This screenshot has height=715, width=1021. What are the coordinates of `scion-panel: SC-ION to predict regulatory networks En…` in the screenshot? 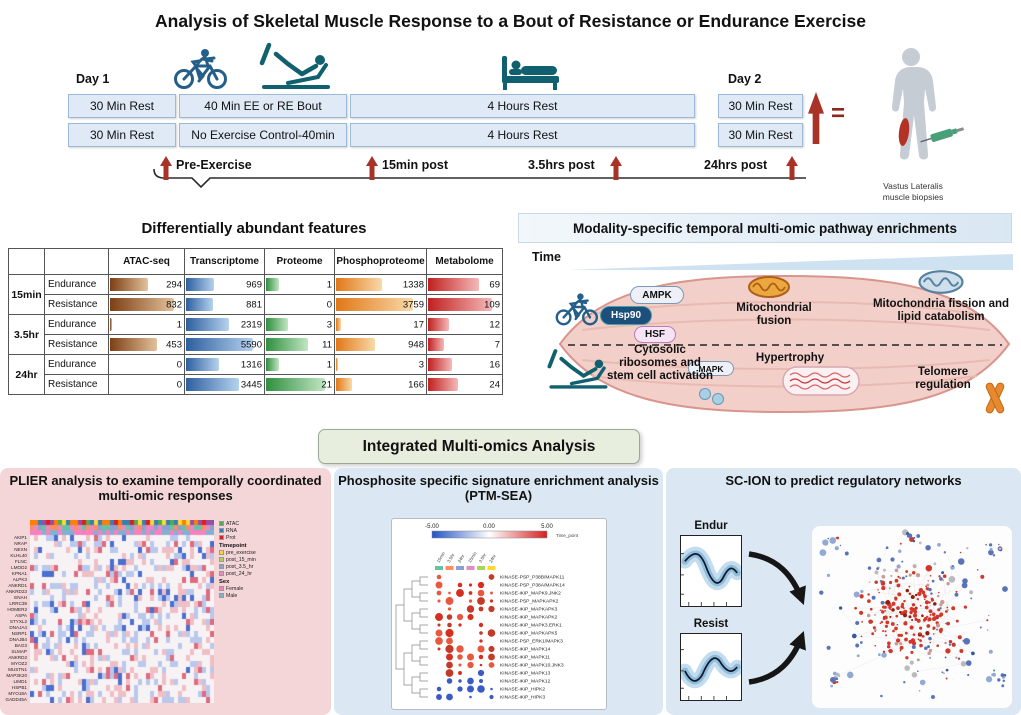 It's located at (843, 591).